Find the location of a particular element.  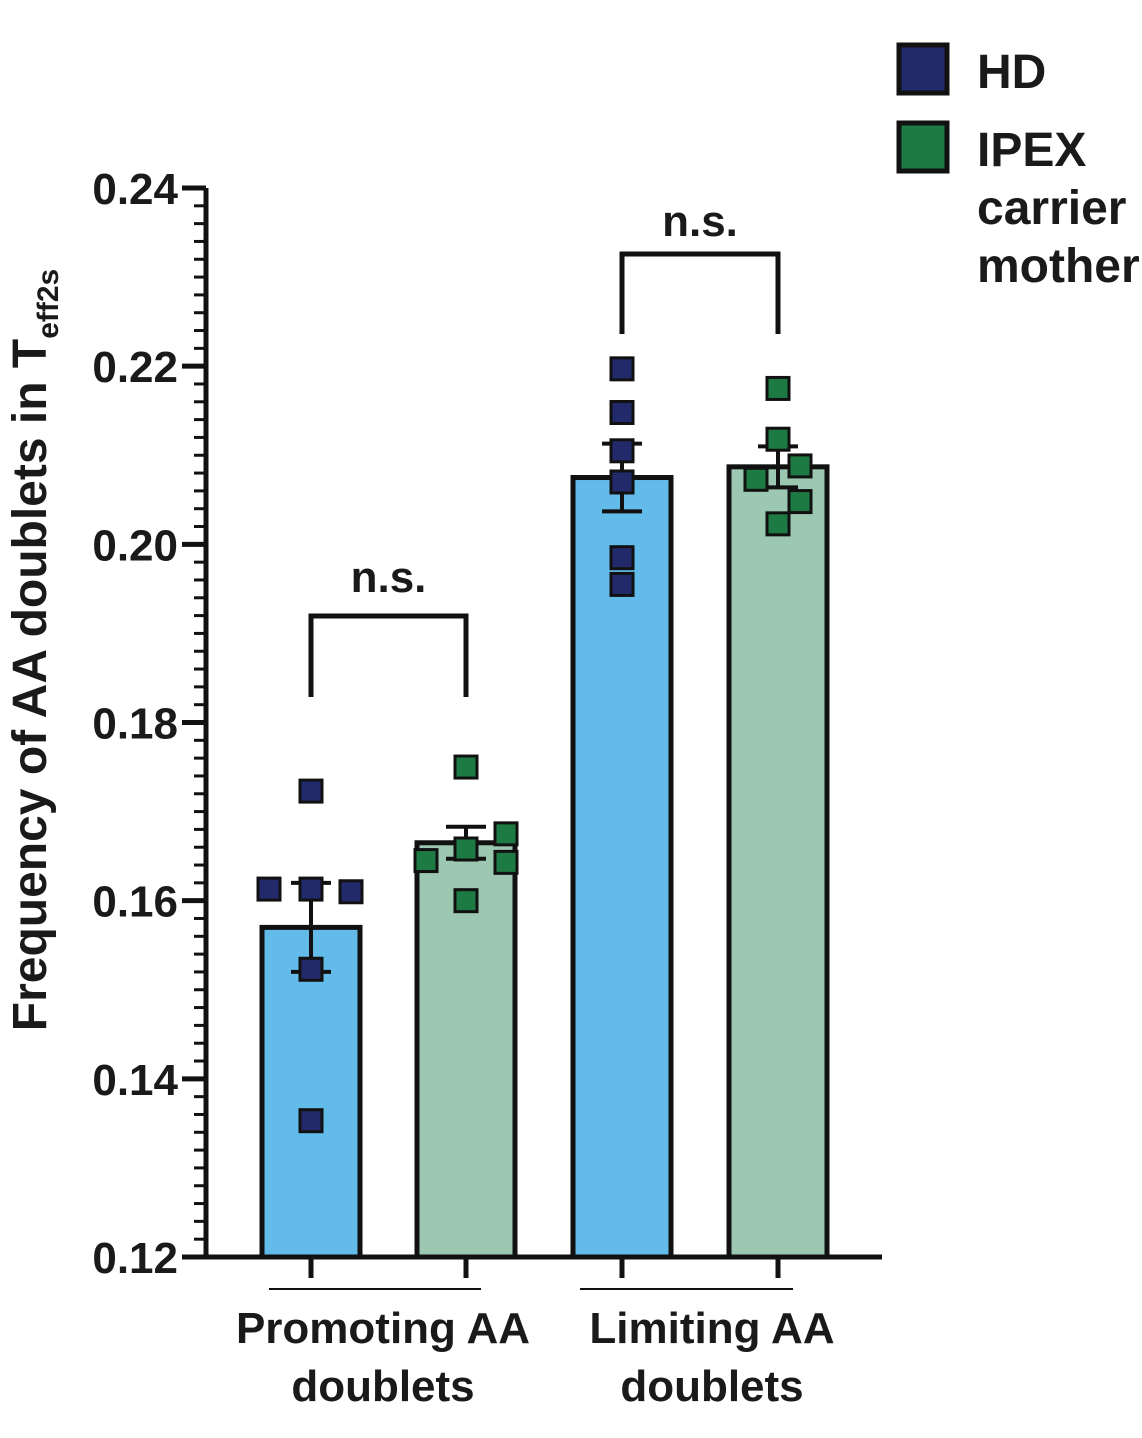

y-axis-label-main: Frequency of AA doublets in T is located at coordinates (30, 685).